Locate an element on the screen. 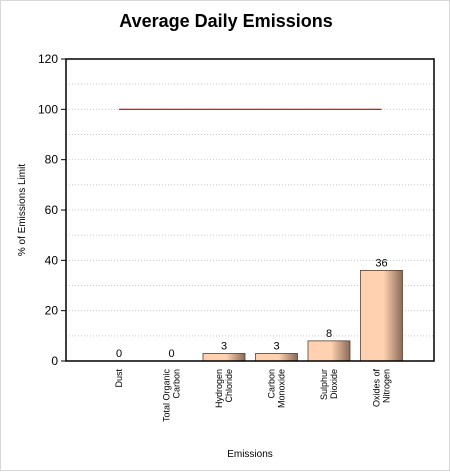 The width and height of the screenshot is (450, 472). category-label-line: Oxides of is located at coordinates (377, 388).